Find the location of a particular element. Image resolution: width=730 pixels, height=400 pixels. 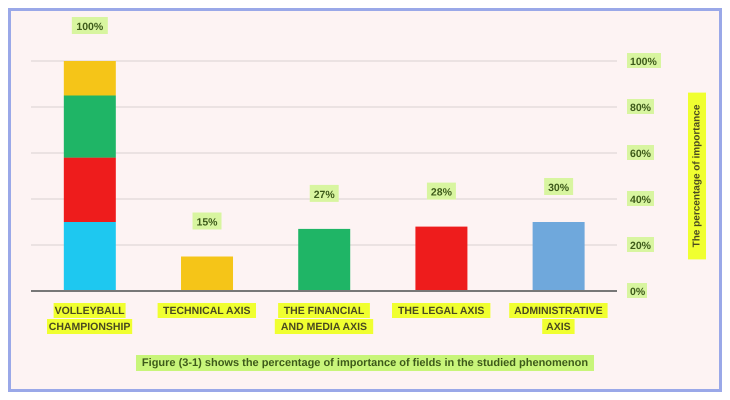

x-tick-label: THE LEGAL AXIS is located at coordinates (441, 311).